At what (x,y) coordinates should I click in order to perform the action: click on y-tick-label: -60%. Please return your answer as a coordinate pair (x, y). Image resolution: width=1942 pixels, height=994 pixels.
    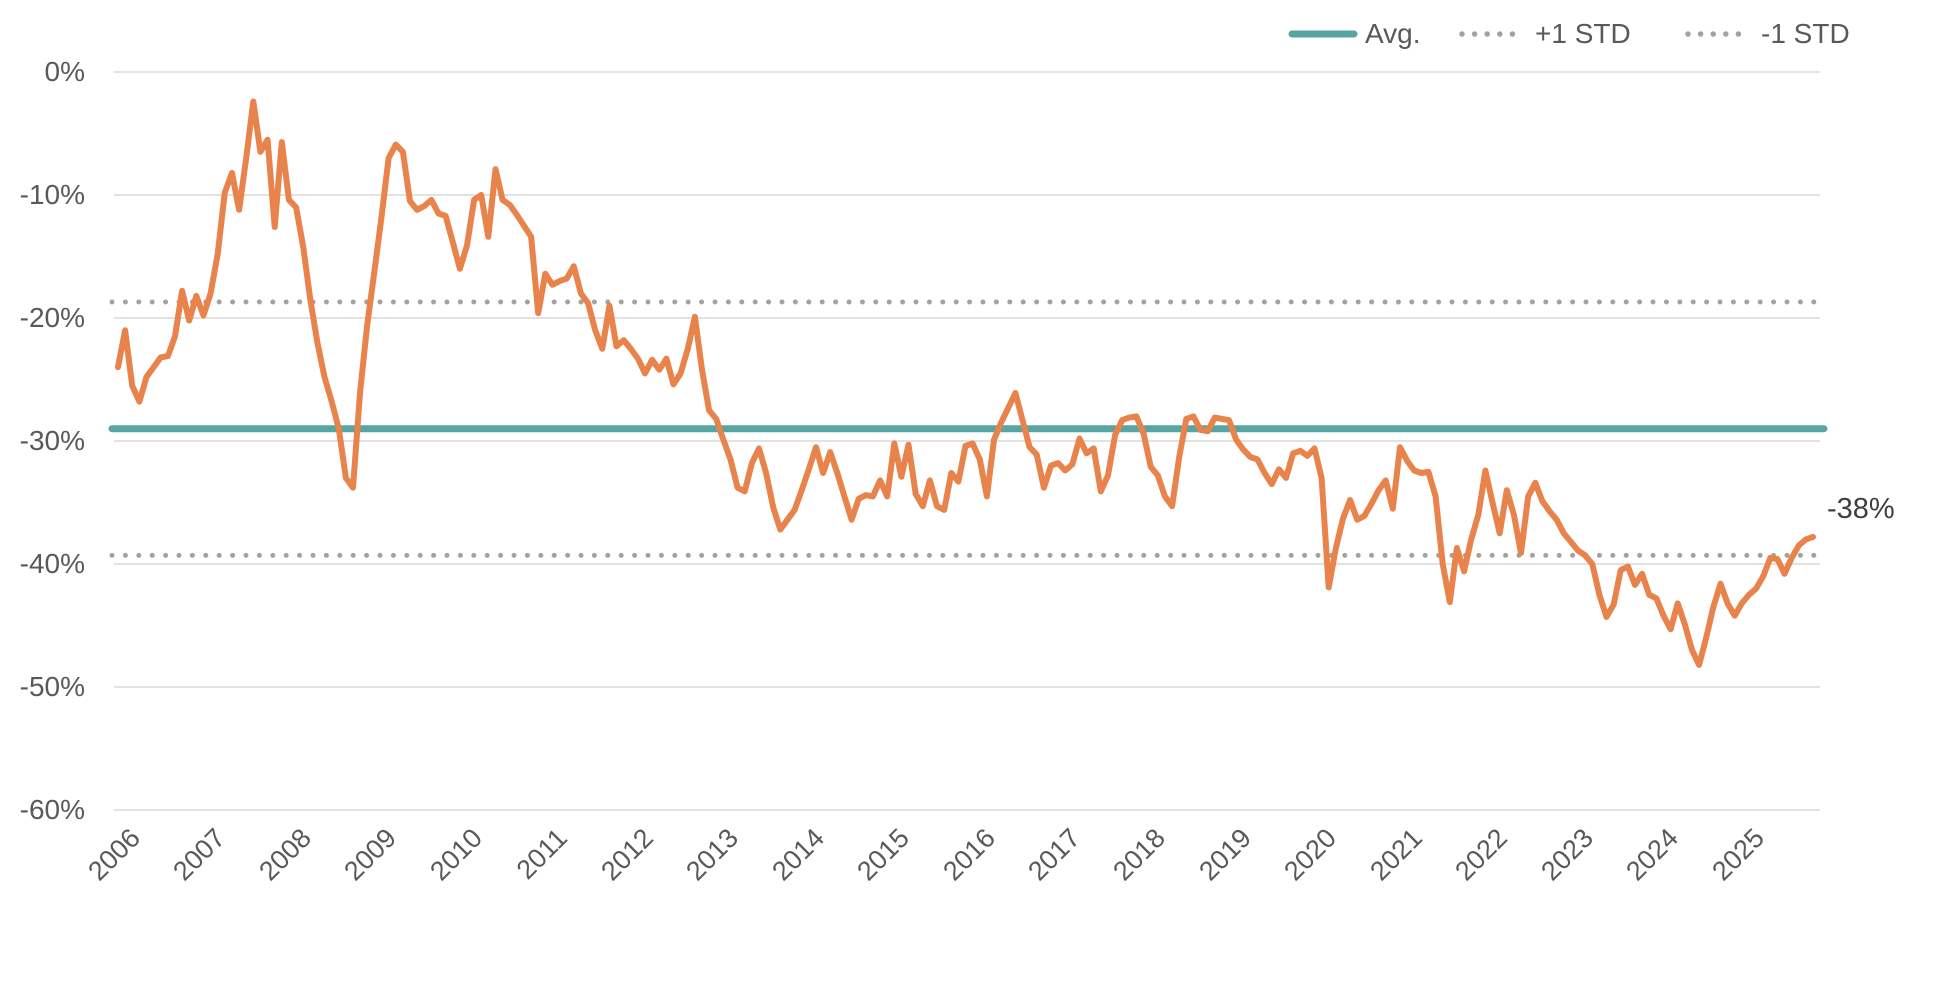
    Looking at the image, I should click on (52, 809).